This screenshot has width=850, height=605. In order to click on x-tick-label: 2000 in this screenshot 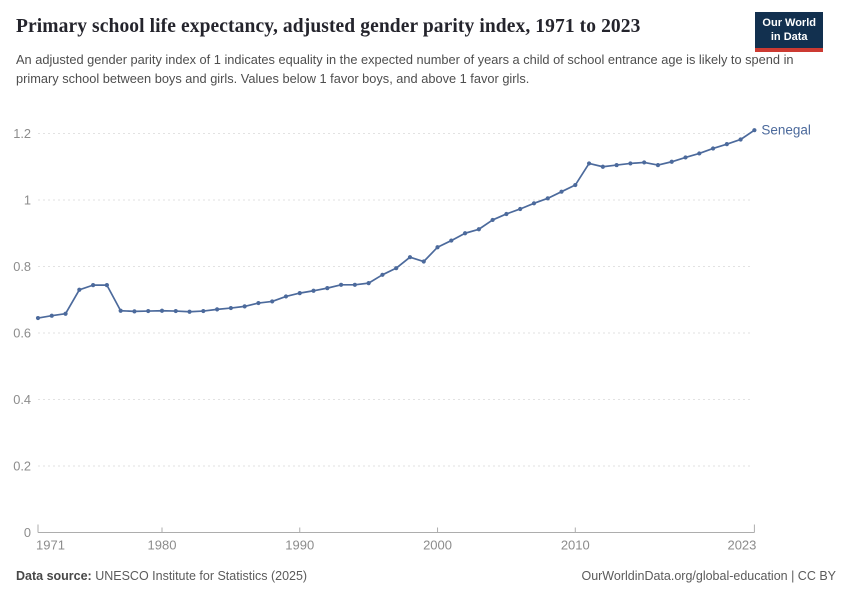, I will do `click(437, 545)`.